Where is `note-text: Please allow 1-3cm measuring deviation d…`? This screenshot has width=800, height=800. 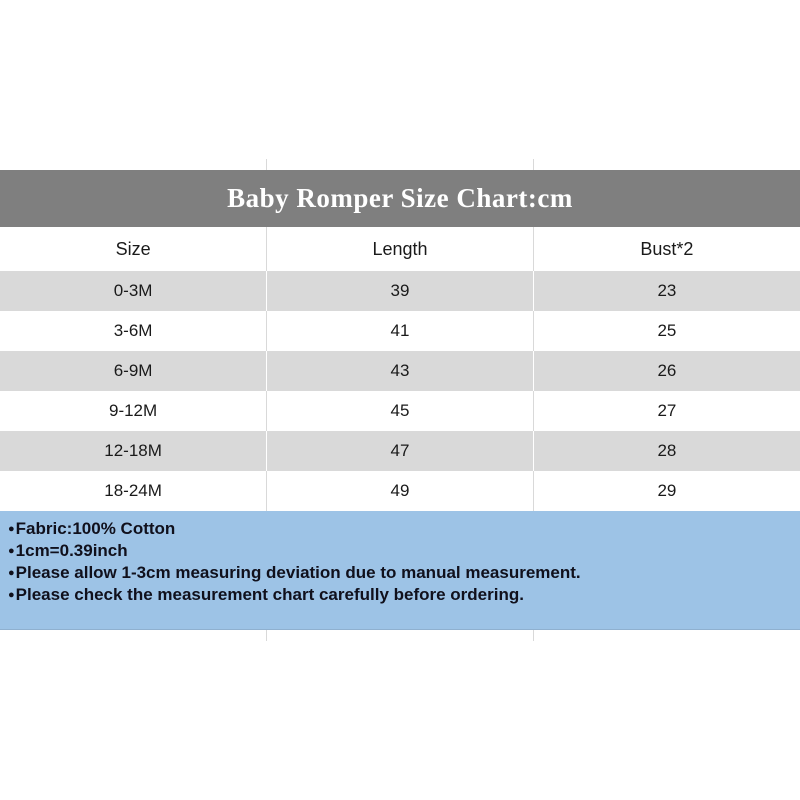
note-text: Please allow 1-3cm measuring deviation d… is located at coordinates (298, 572).